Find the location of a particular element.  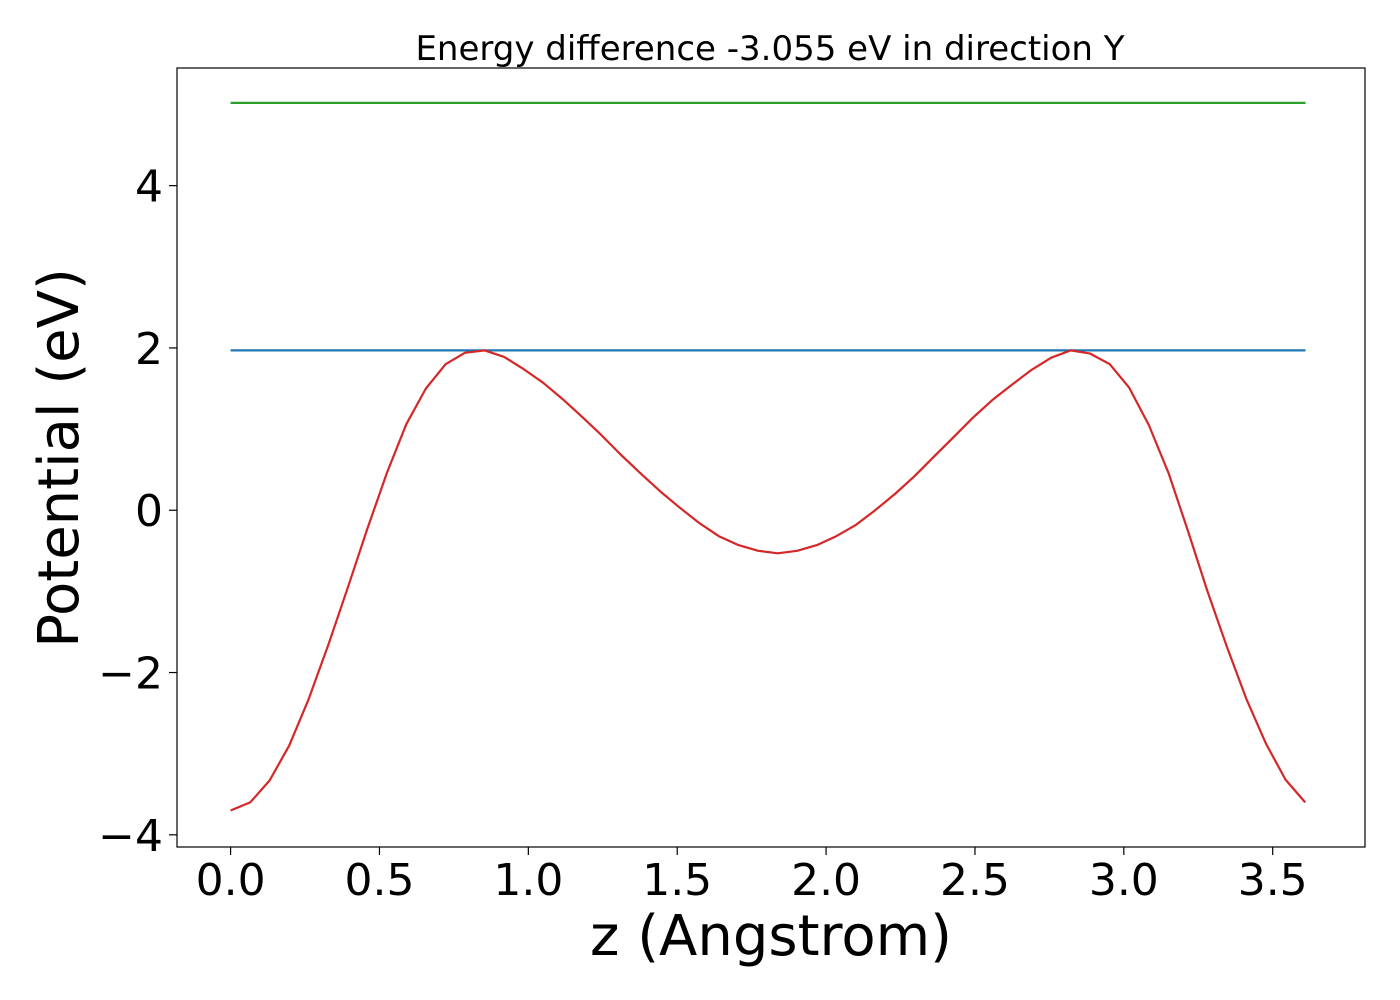

x-tick-label: 2.0 is located at coordinates (826, 880).